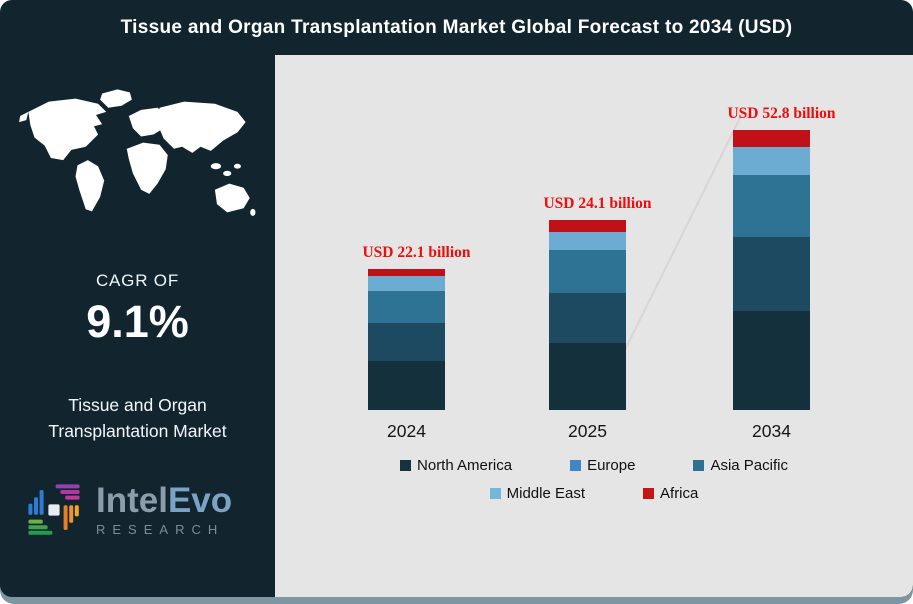 This screenshot has width=913, height=604. I want to click on logo-name-part1: Intel, so click(132, 500).